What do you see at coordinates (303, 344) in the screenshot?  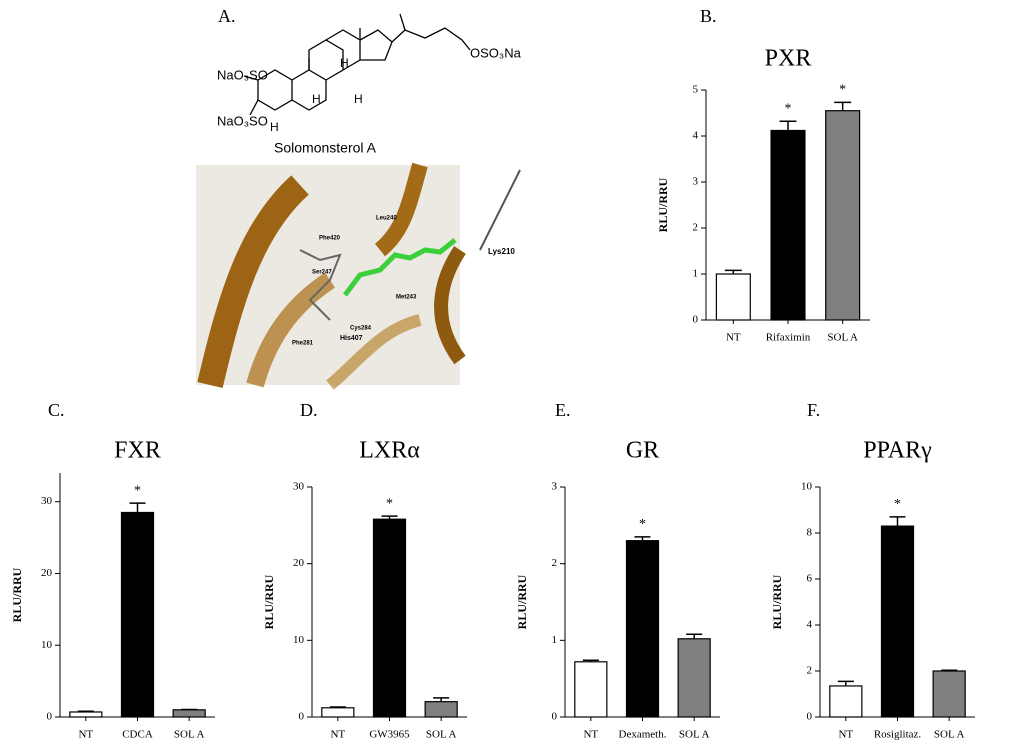 I see `residue-label: Phe281` at bounding box center [303, 344].